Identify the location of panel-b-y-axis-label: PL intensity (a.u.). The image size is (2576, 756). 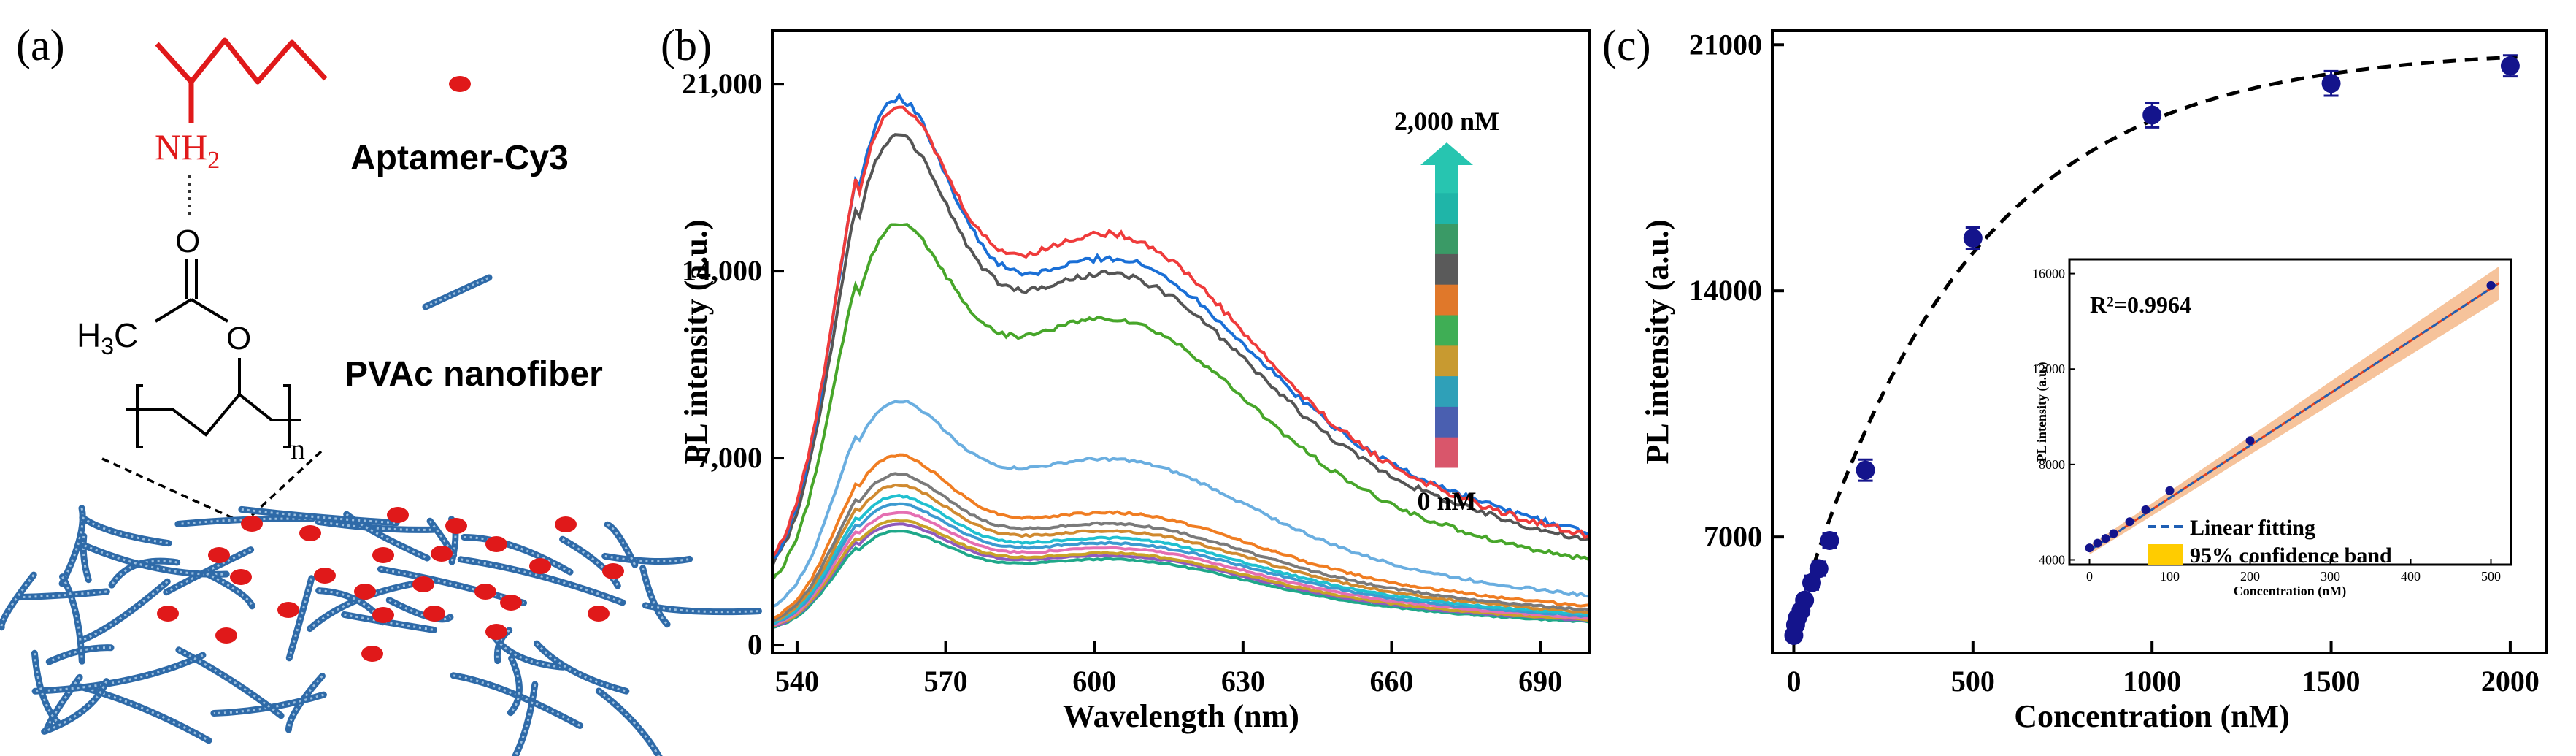
(696, 342).